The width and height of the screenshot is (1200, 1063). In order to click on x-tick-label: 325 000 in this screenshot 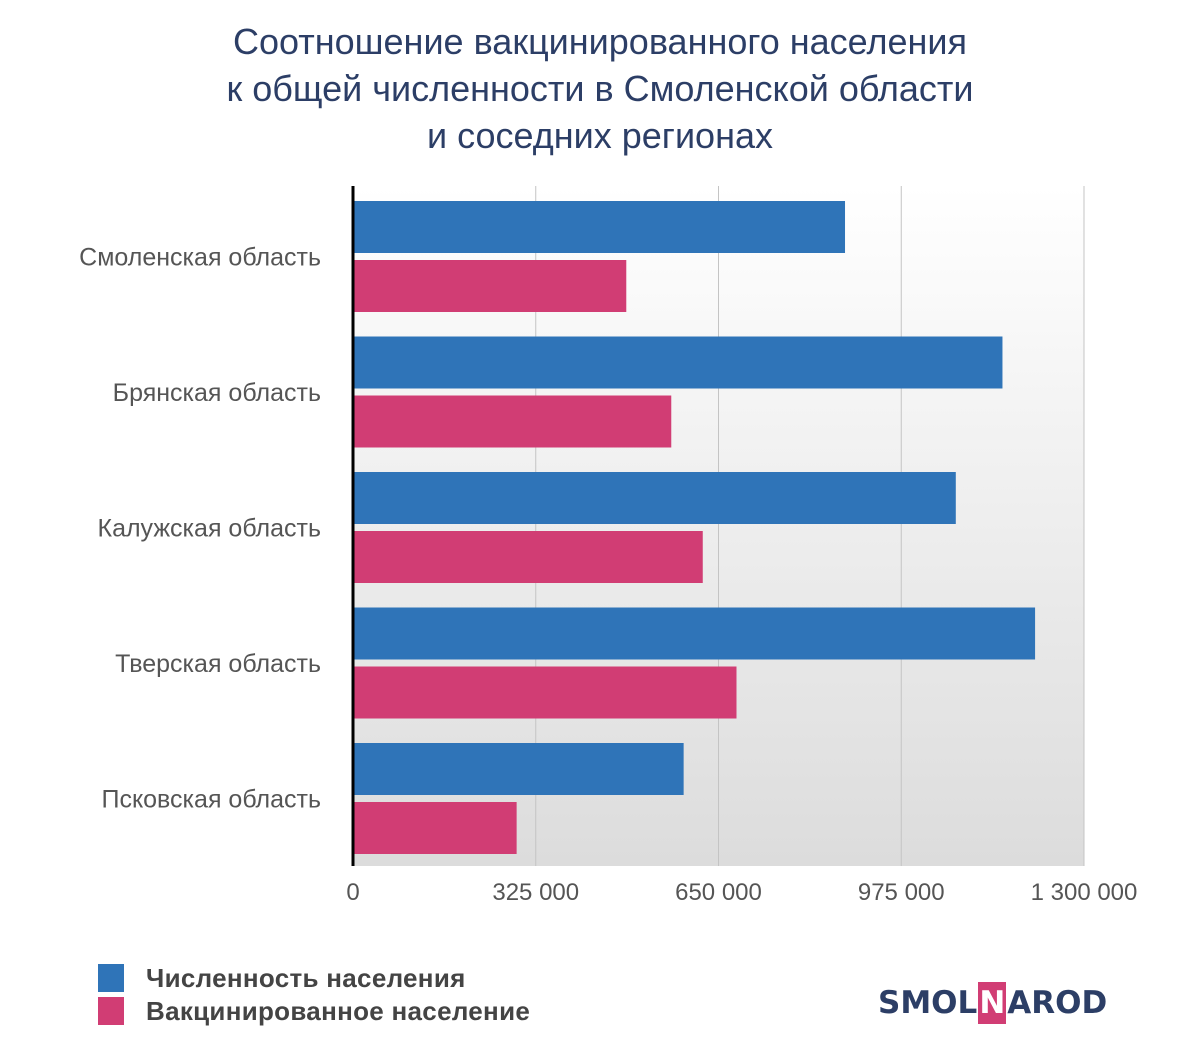, I will do `click(535, 892)`.